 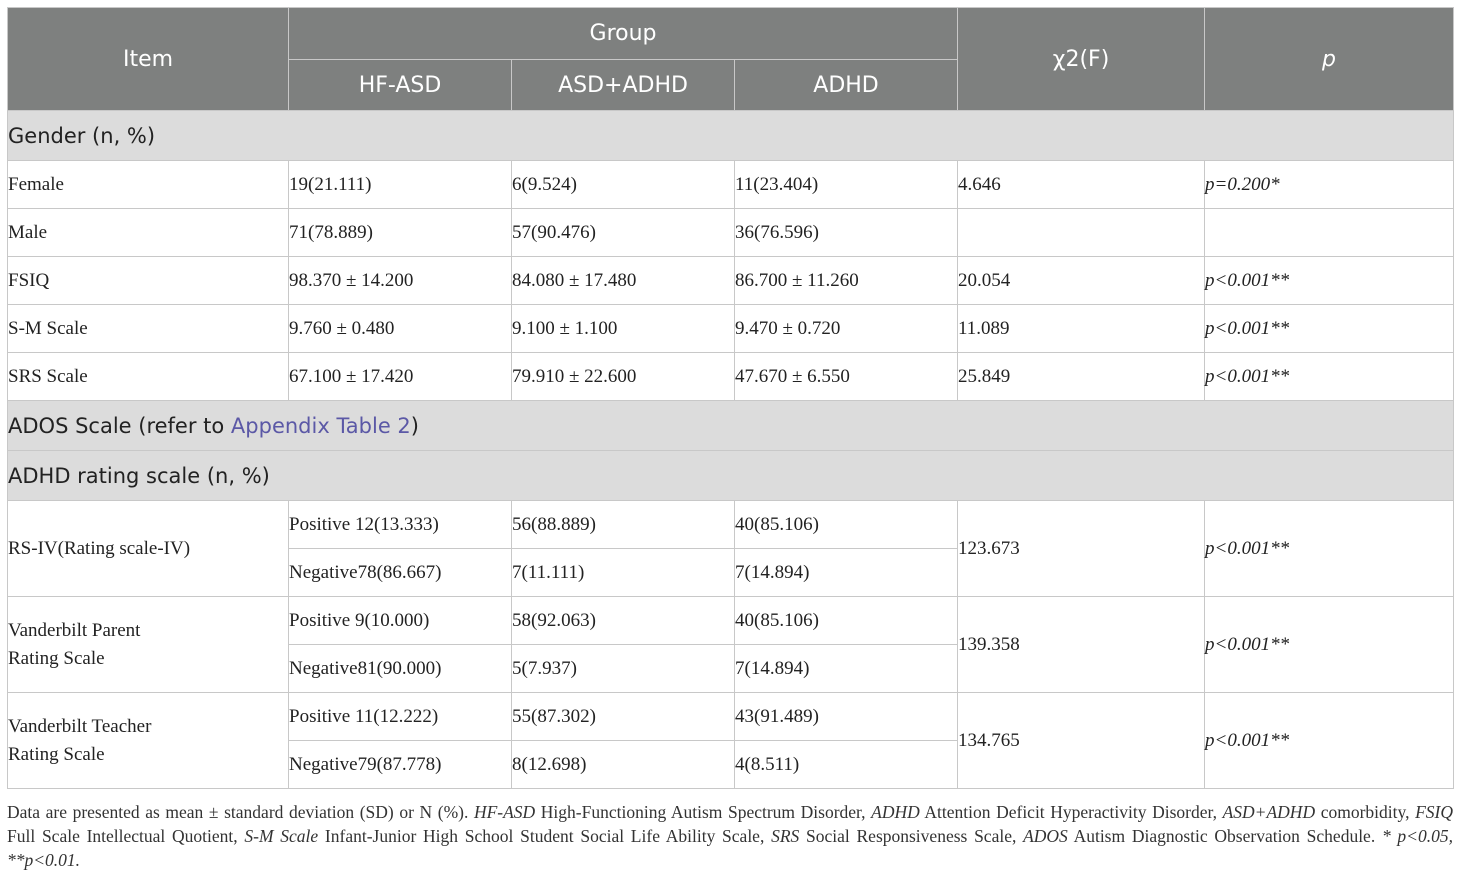 What do you see at coordinates (1269, 812) in the screenshot?
I see `footnote-abbrev: ASD+ADHD` at bounding box center [1269, 812].